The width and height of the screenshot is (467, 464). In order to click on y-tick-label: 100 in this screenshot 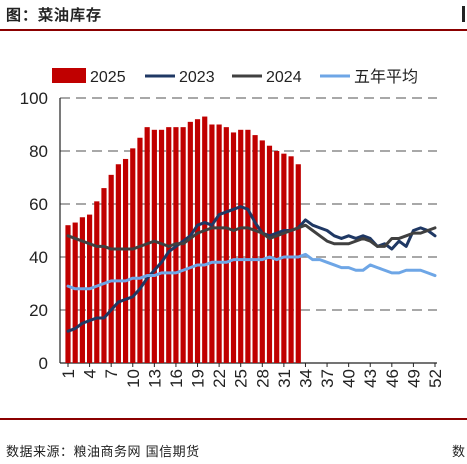, I will do `click(34, 98)`.